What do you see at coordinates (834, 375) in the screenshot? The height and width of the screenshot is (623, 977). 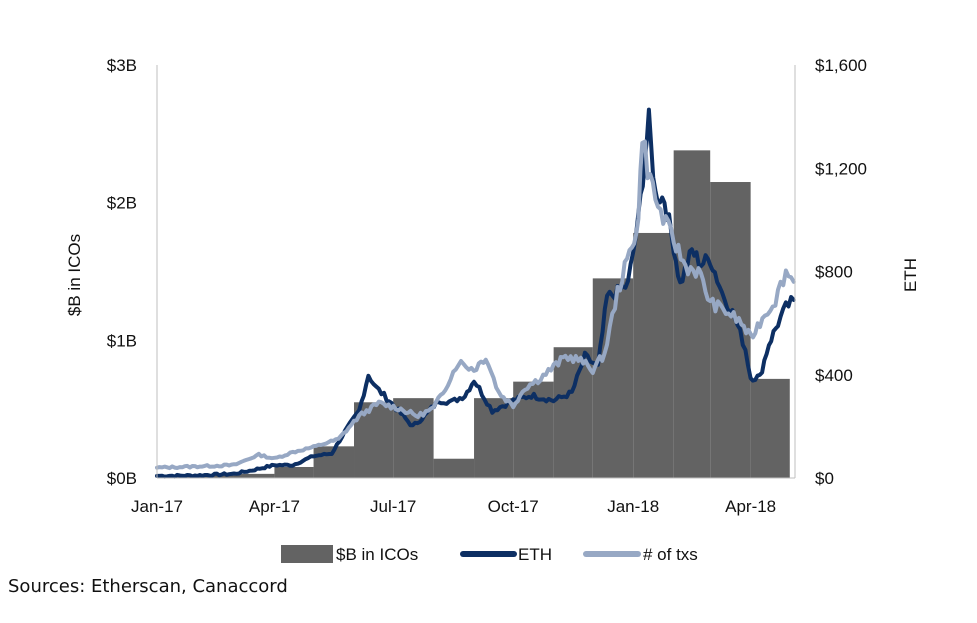 I see `right-tick-label: $400` at bounding box center [834, 375].